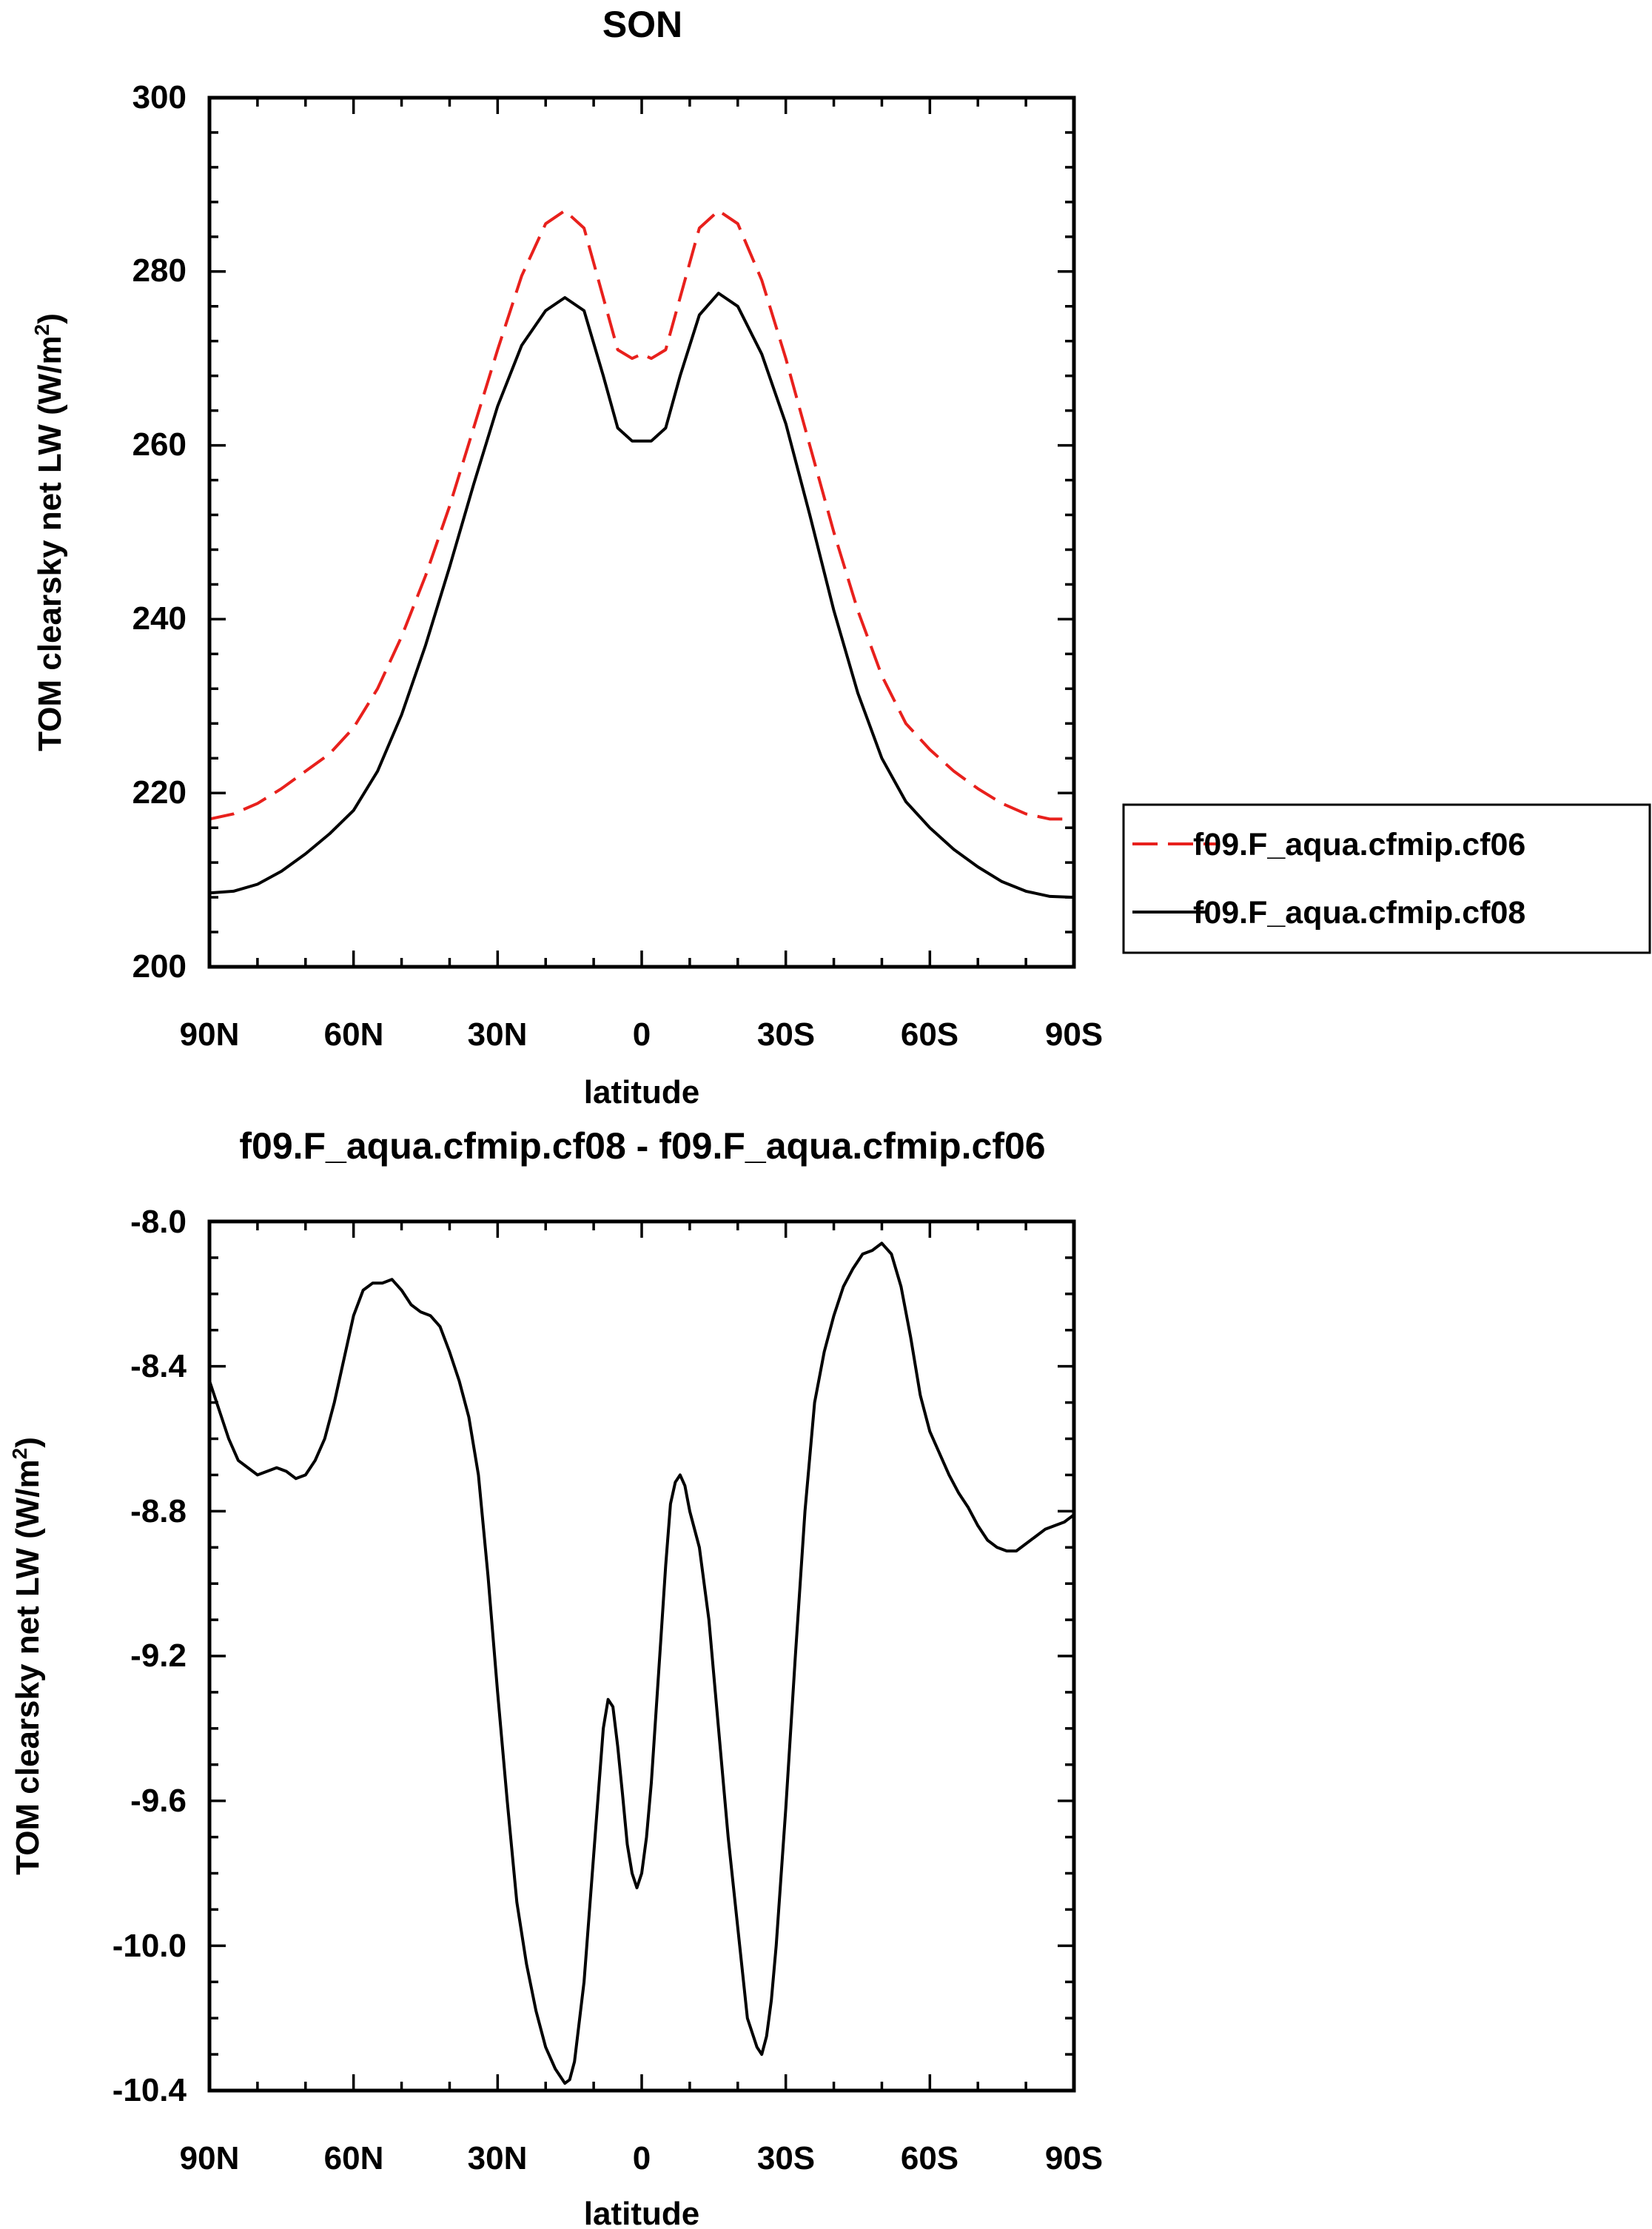 This screenshot has width=1652, height=2229. Describe the element at coordinates (49, 532) in the screenshot. I see `y-axis-label-top: TOM clearsky net LW (W/m2)` at that location.